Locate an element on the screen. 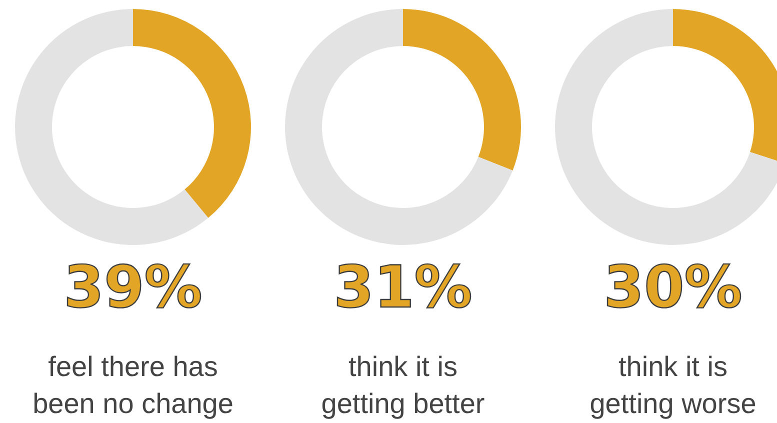  text: 30% is located at coordinates (673, 287).